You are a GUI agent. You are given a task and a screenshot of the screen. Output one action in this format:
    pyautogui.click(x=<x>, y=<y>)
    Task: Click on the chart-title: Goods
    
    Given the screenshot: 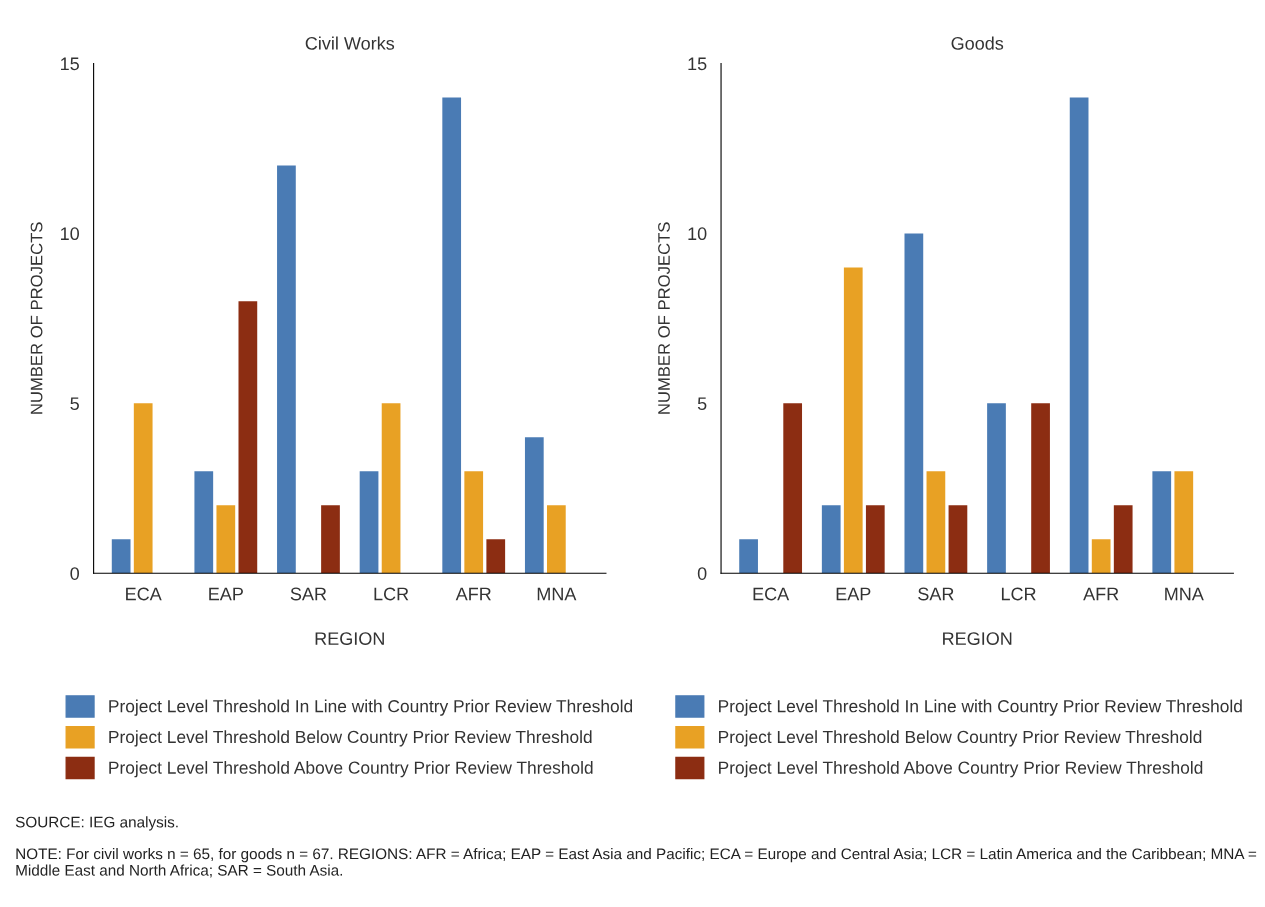 What is the action you would take?
    pyautogui.click(x=977, y=43)
    